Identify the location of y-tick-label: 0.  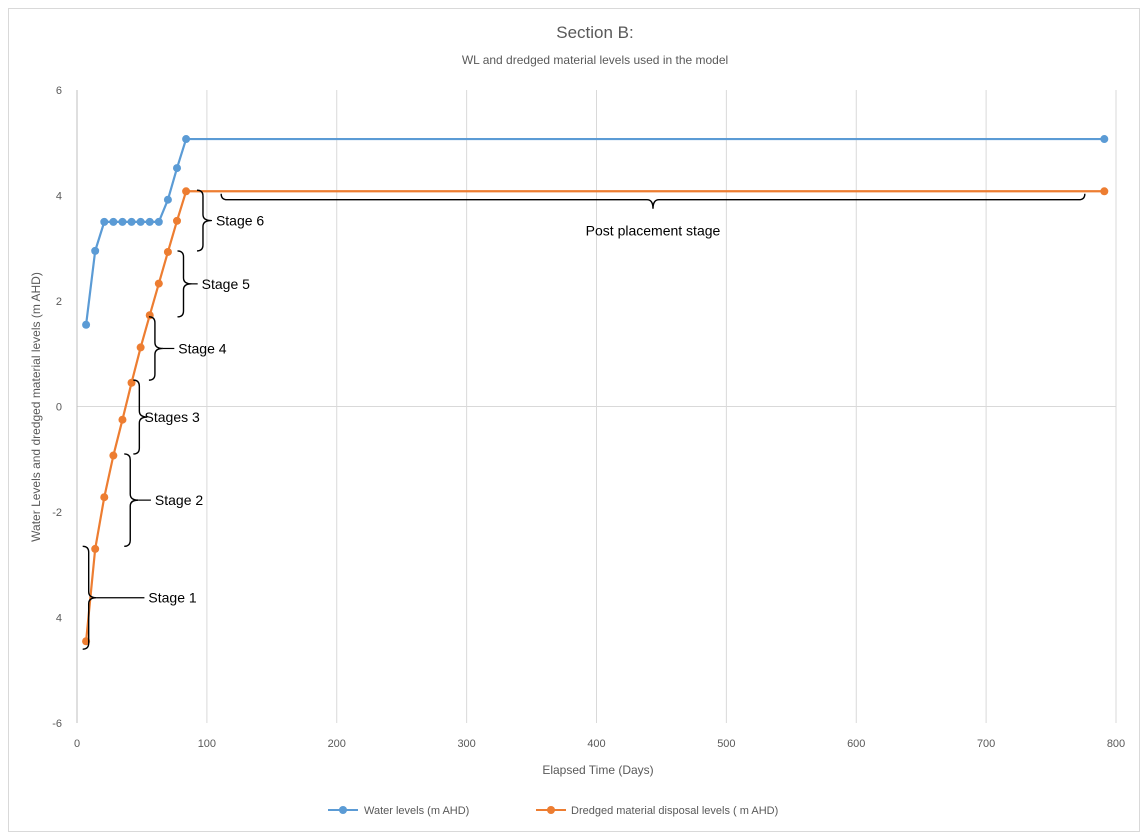
(59, 408).